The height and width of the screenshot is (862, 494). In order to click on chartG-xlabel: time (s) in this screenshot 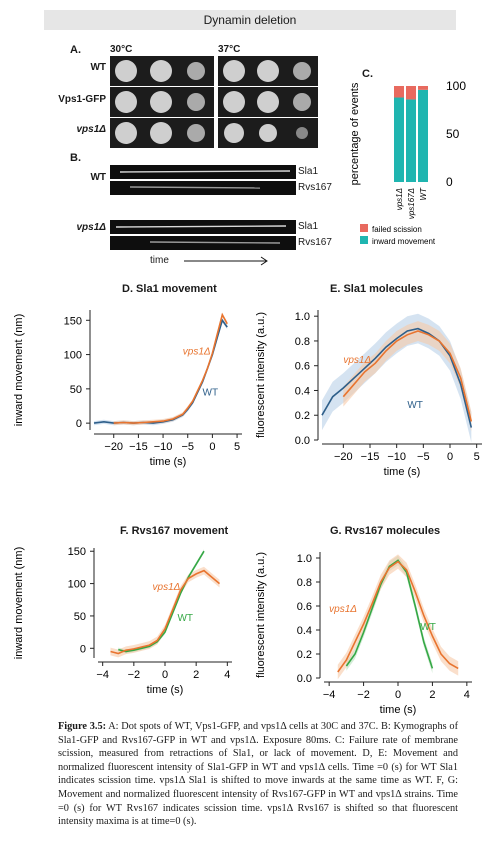, I will do `click(398, 710)`.